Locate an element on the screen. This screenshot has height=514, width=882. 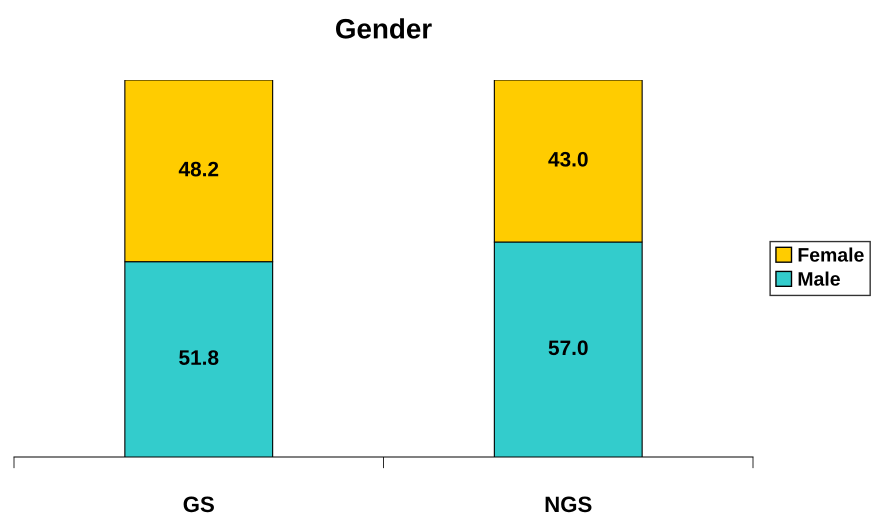
data-label: 51.8 is located at coordinates (198, 357).